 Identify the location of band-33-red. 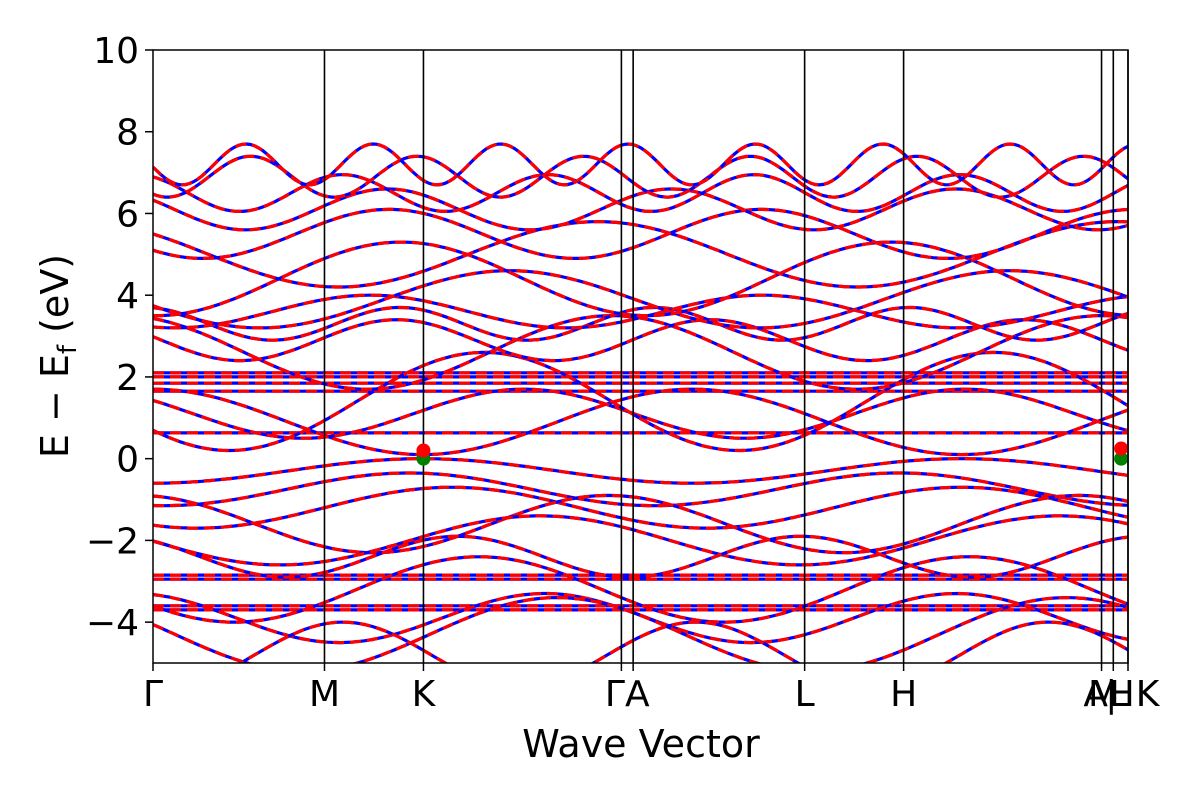
(682, 641).